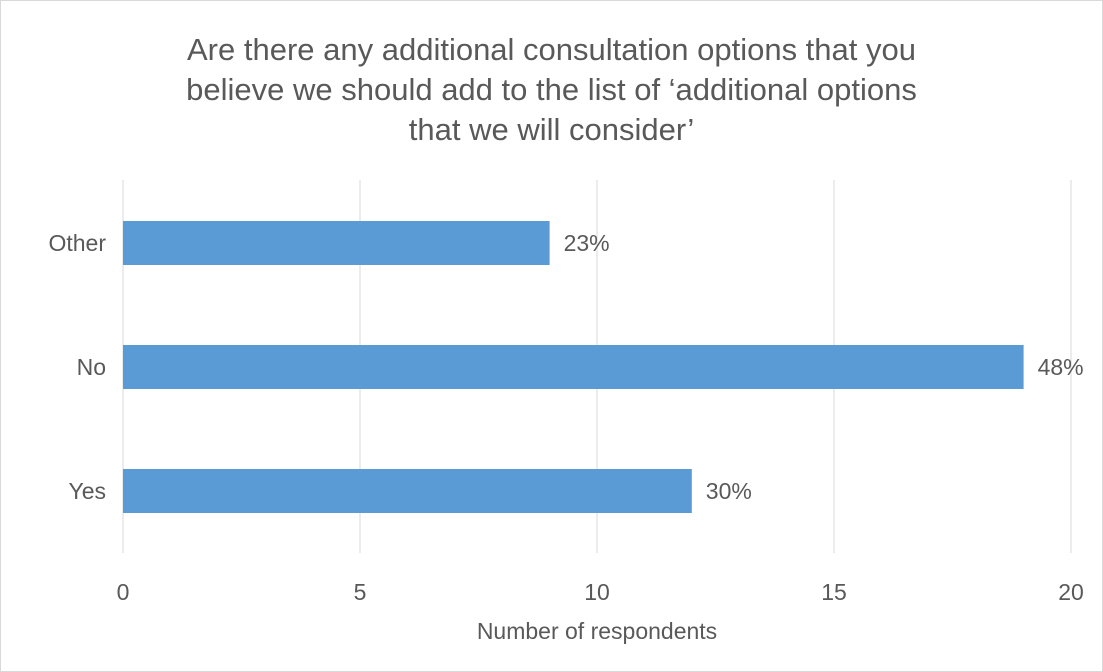  I want to click on bar-data-label: 23%, so click(587, 243).